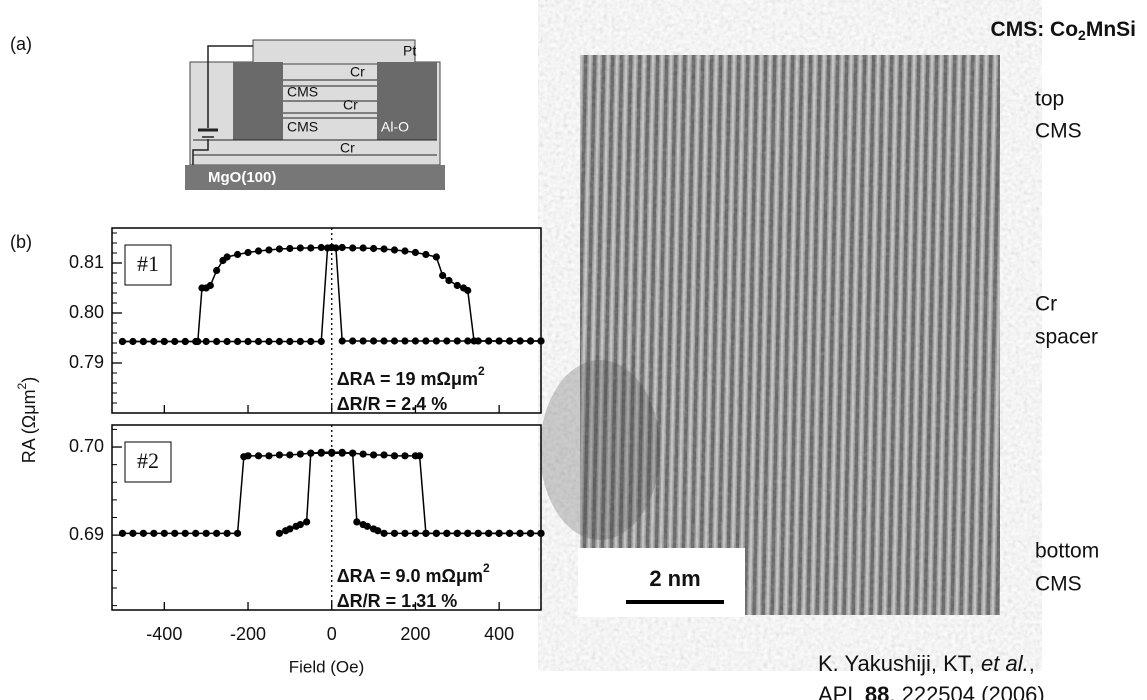 This screenshot has width=1147, height=700. What do you see at coordinates (86, 446) in the screenshot?
I see `y-tick-label: 0.70` at bounding box center [86, 446].